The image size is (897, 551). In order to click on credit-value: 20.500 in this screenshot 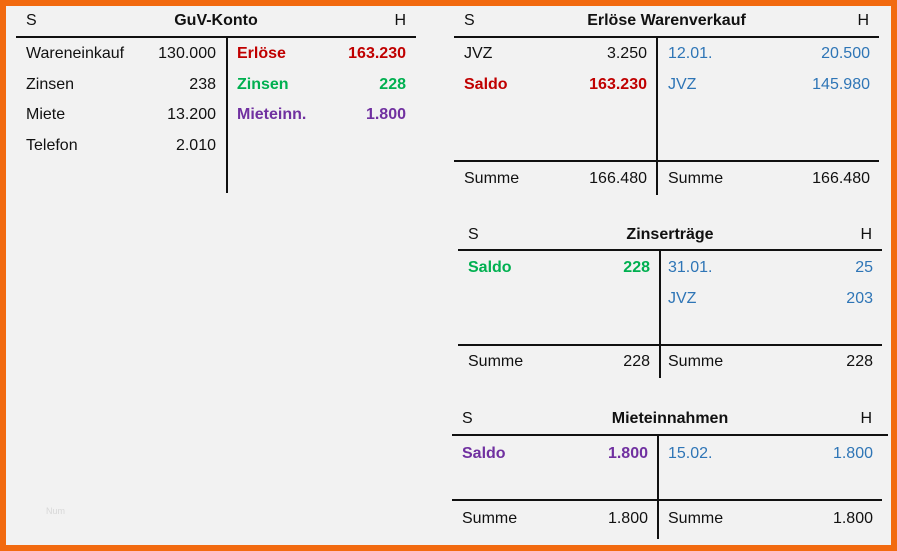, I will do `click(845, 53)`.